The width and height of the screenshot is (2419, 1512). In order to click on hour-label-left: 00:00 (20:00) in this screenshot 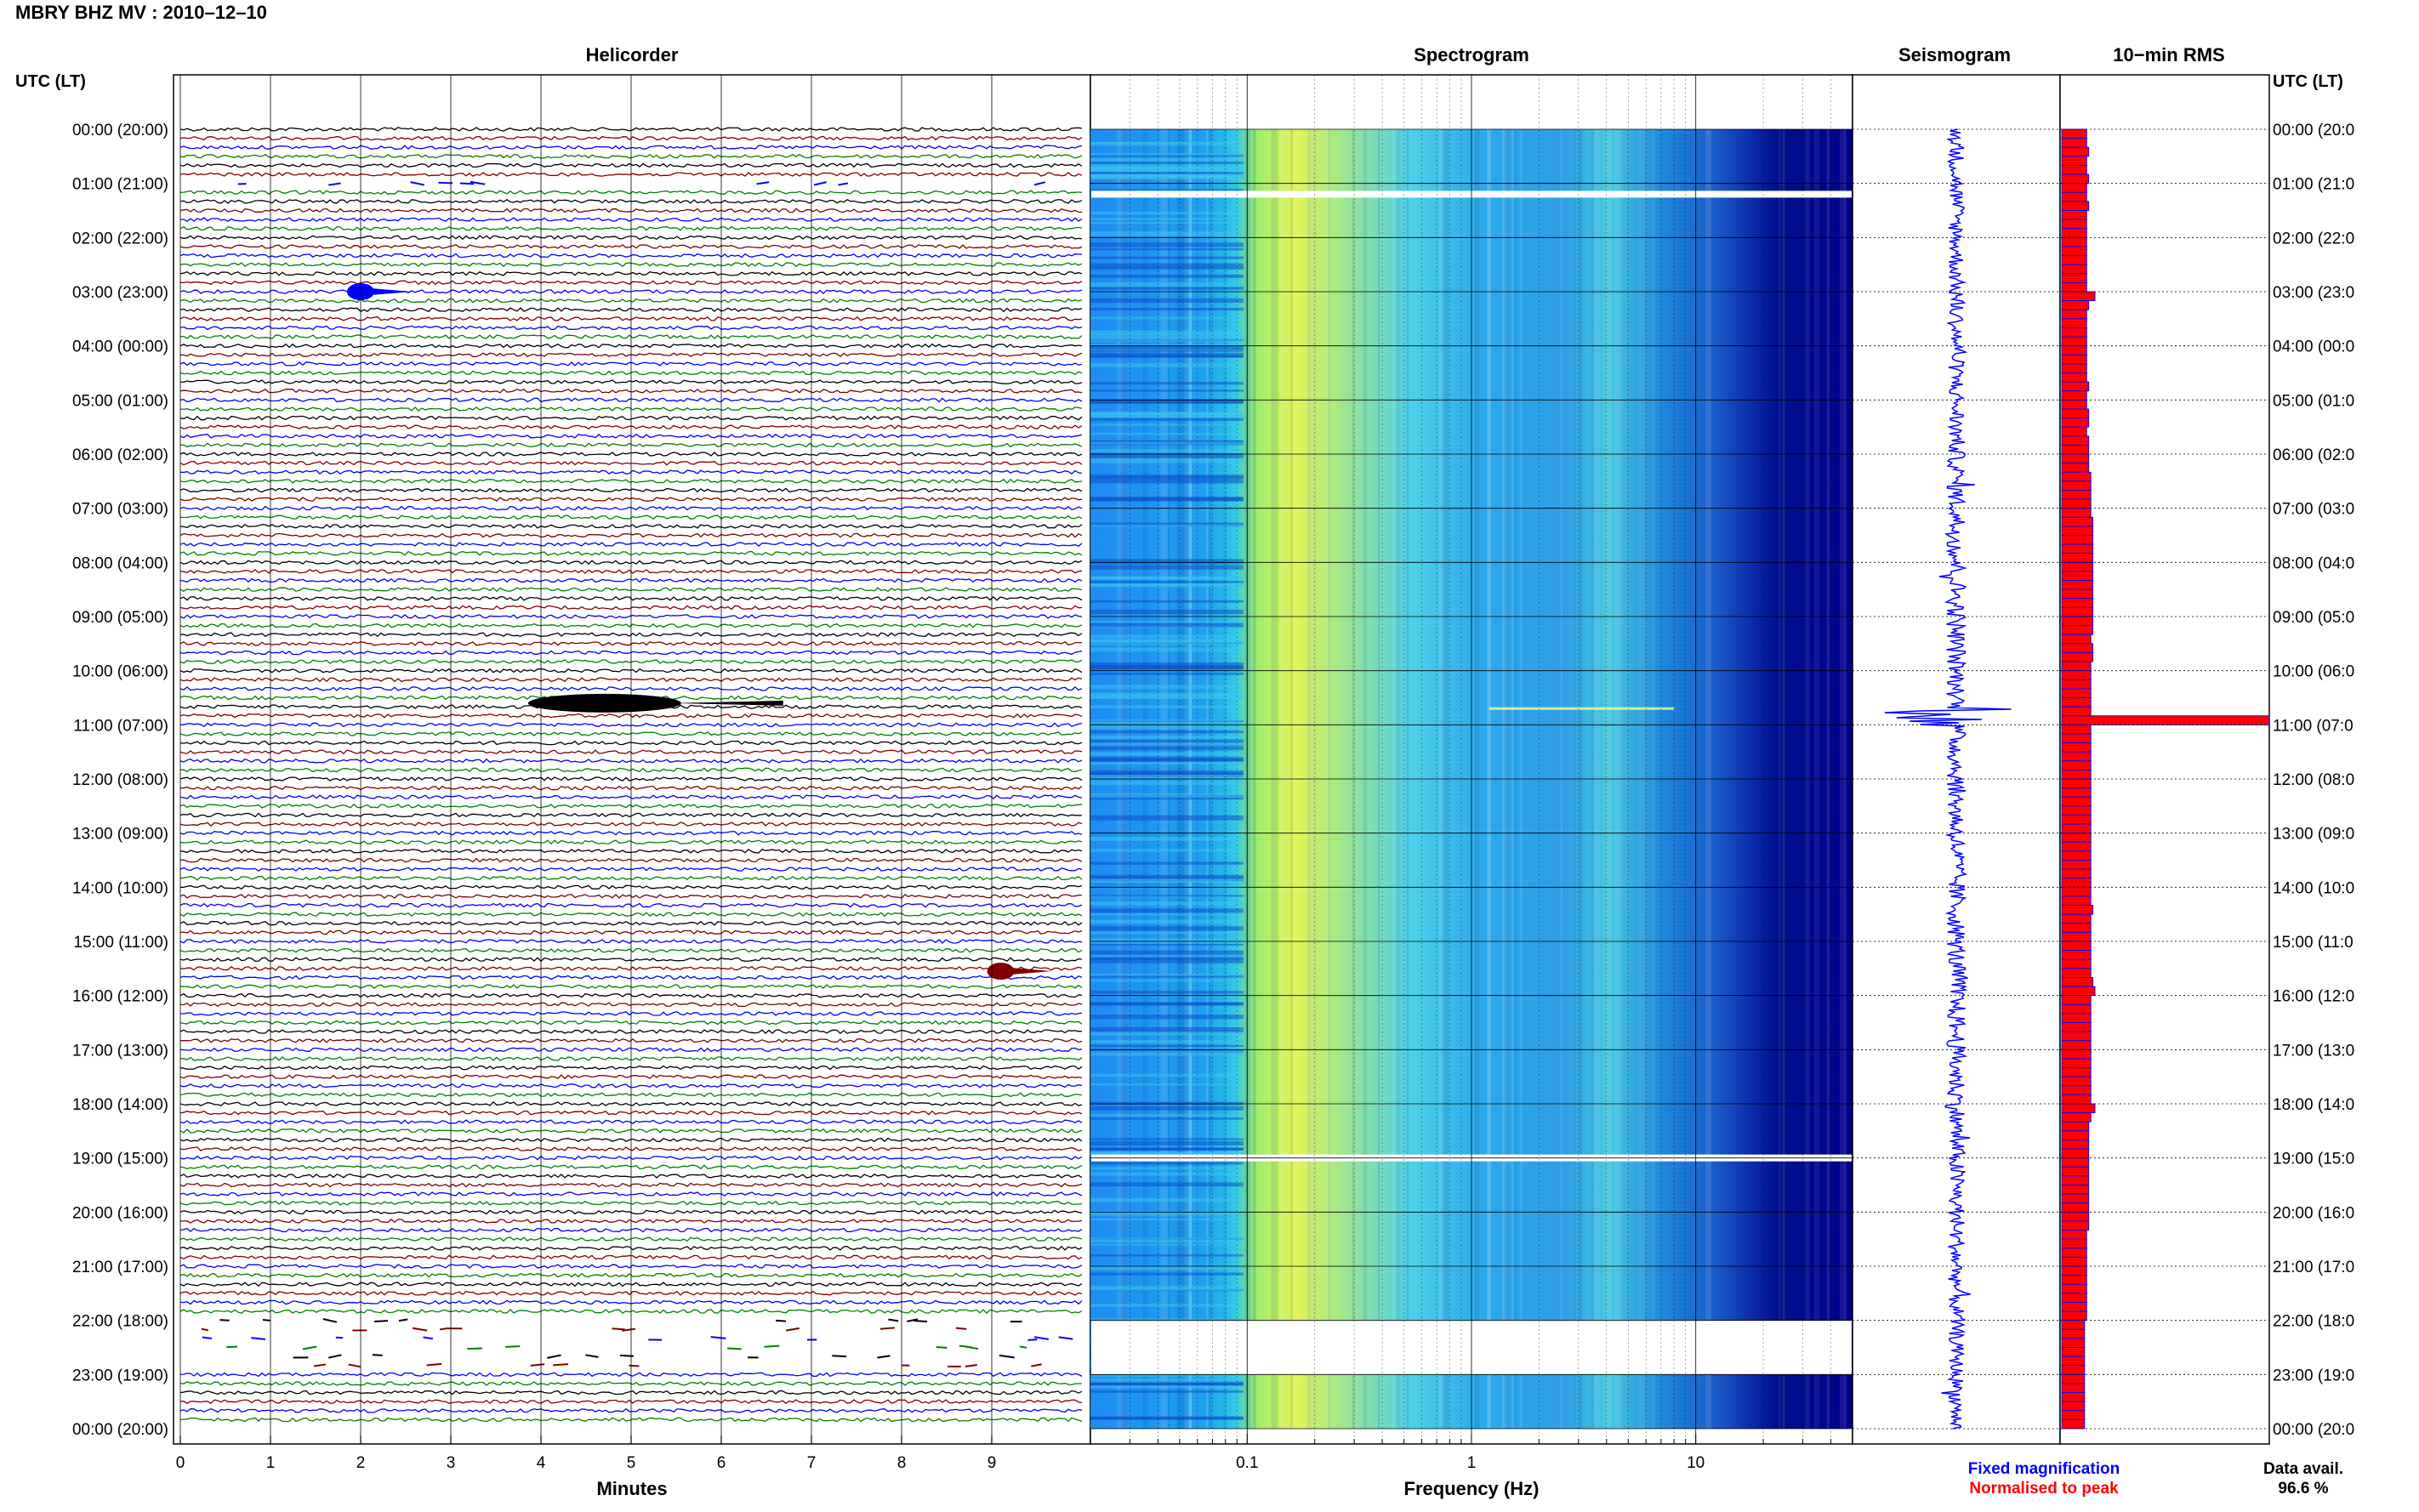, I will do `click(120, 130)`.